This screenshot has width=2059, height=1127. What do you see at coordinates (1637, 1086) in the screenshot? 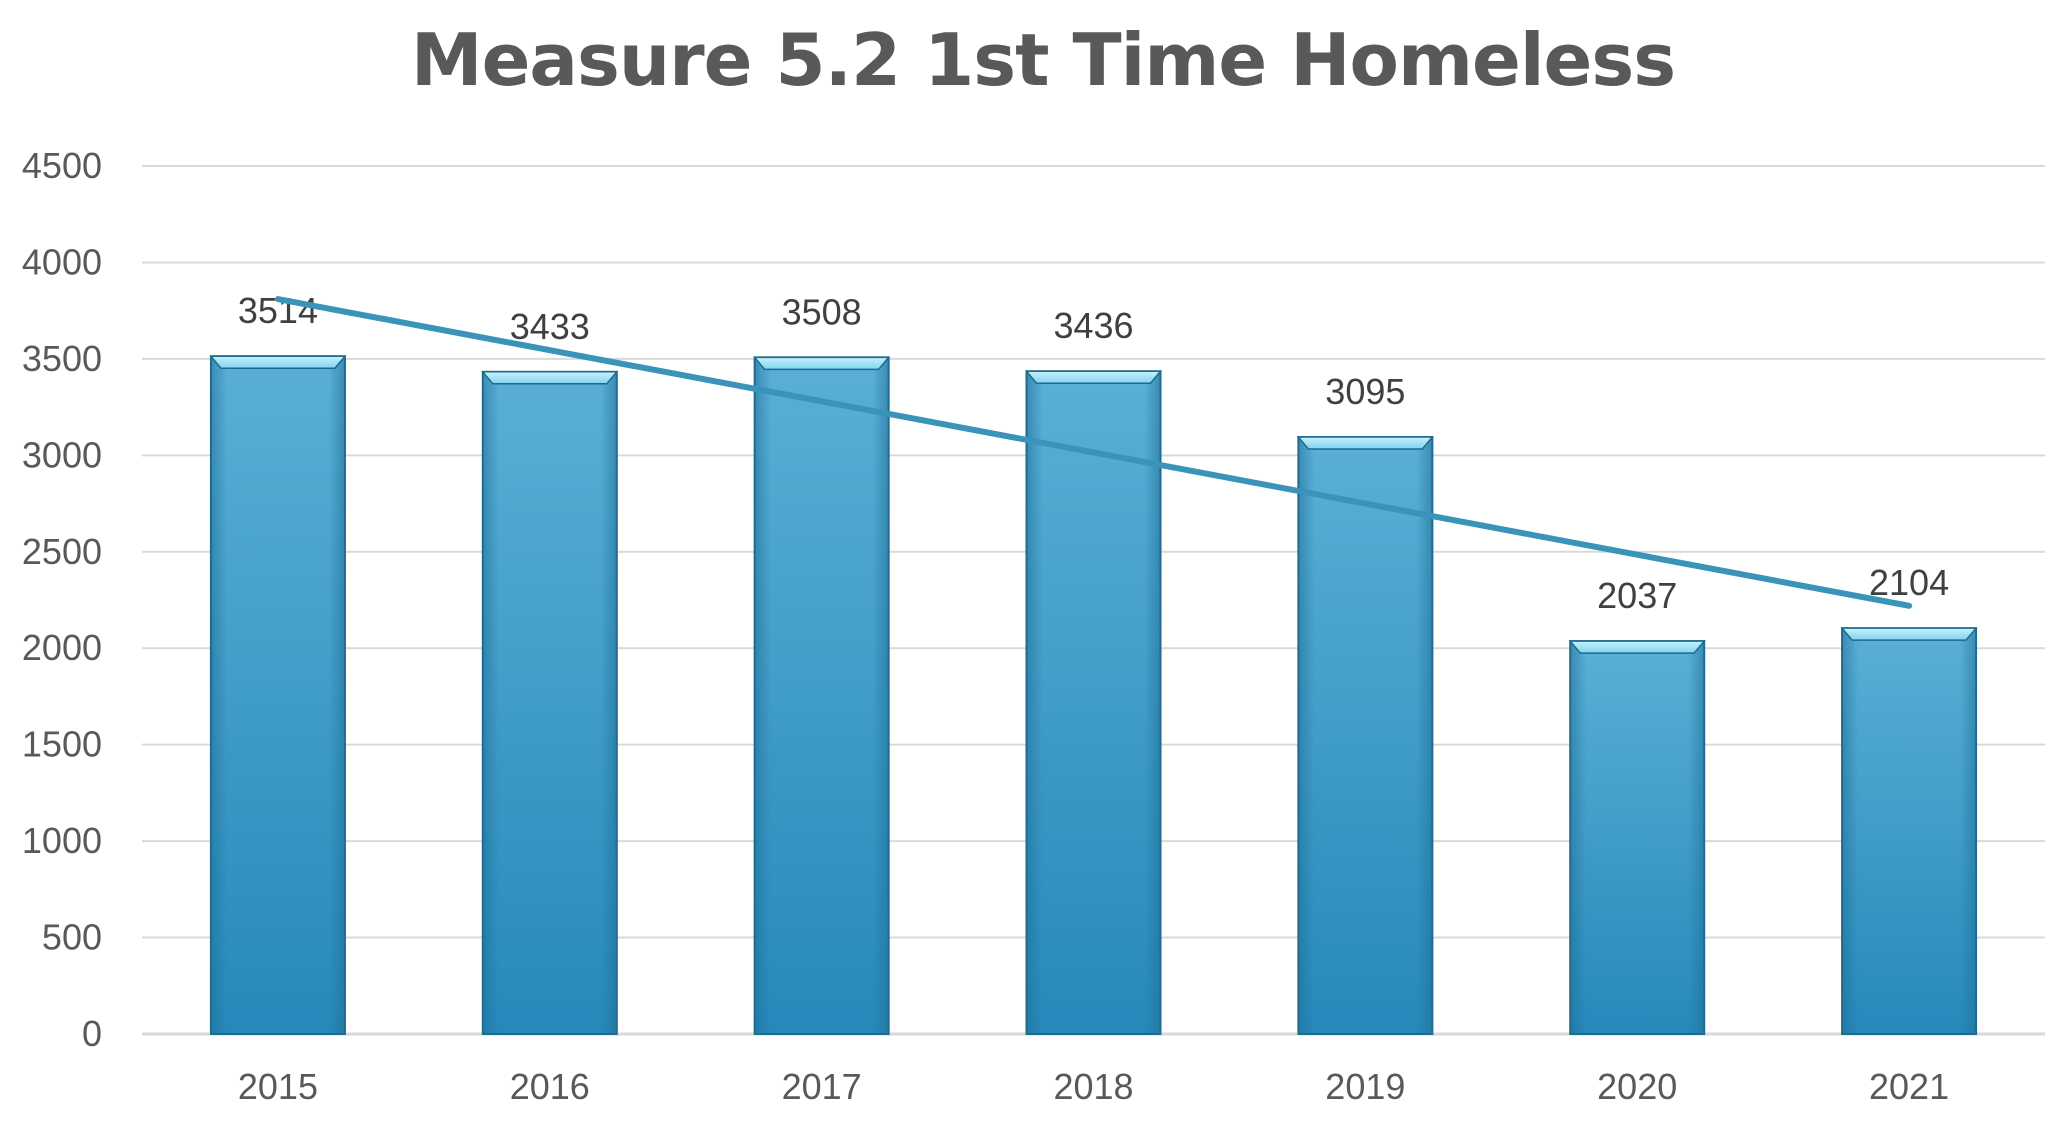
I see `x-tick-label: 2020` at bounding box center [1637, 1086].